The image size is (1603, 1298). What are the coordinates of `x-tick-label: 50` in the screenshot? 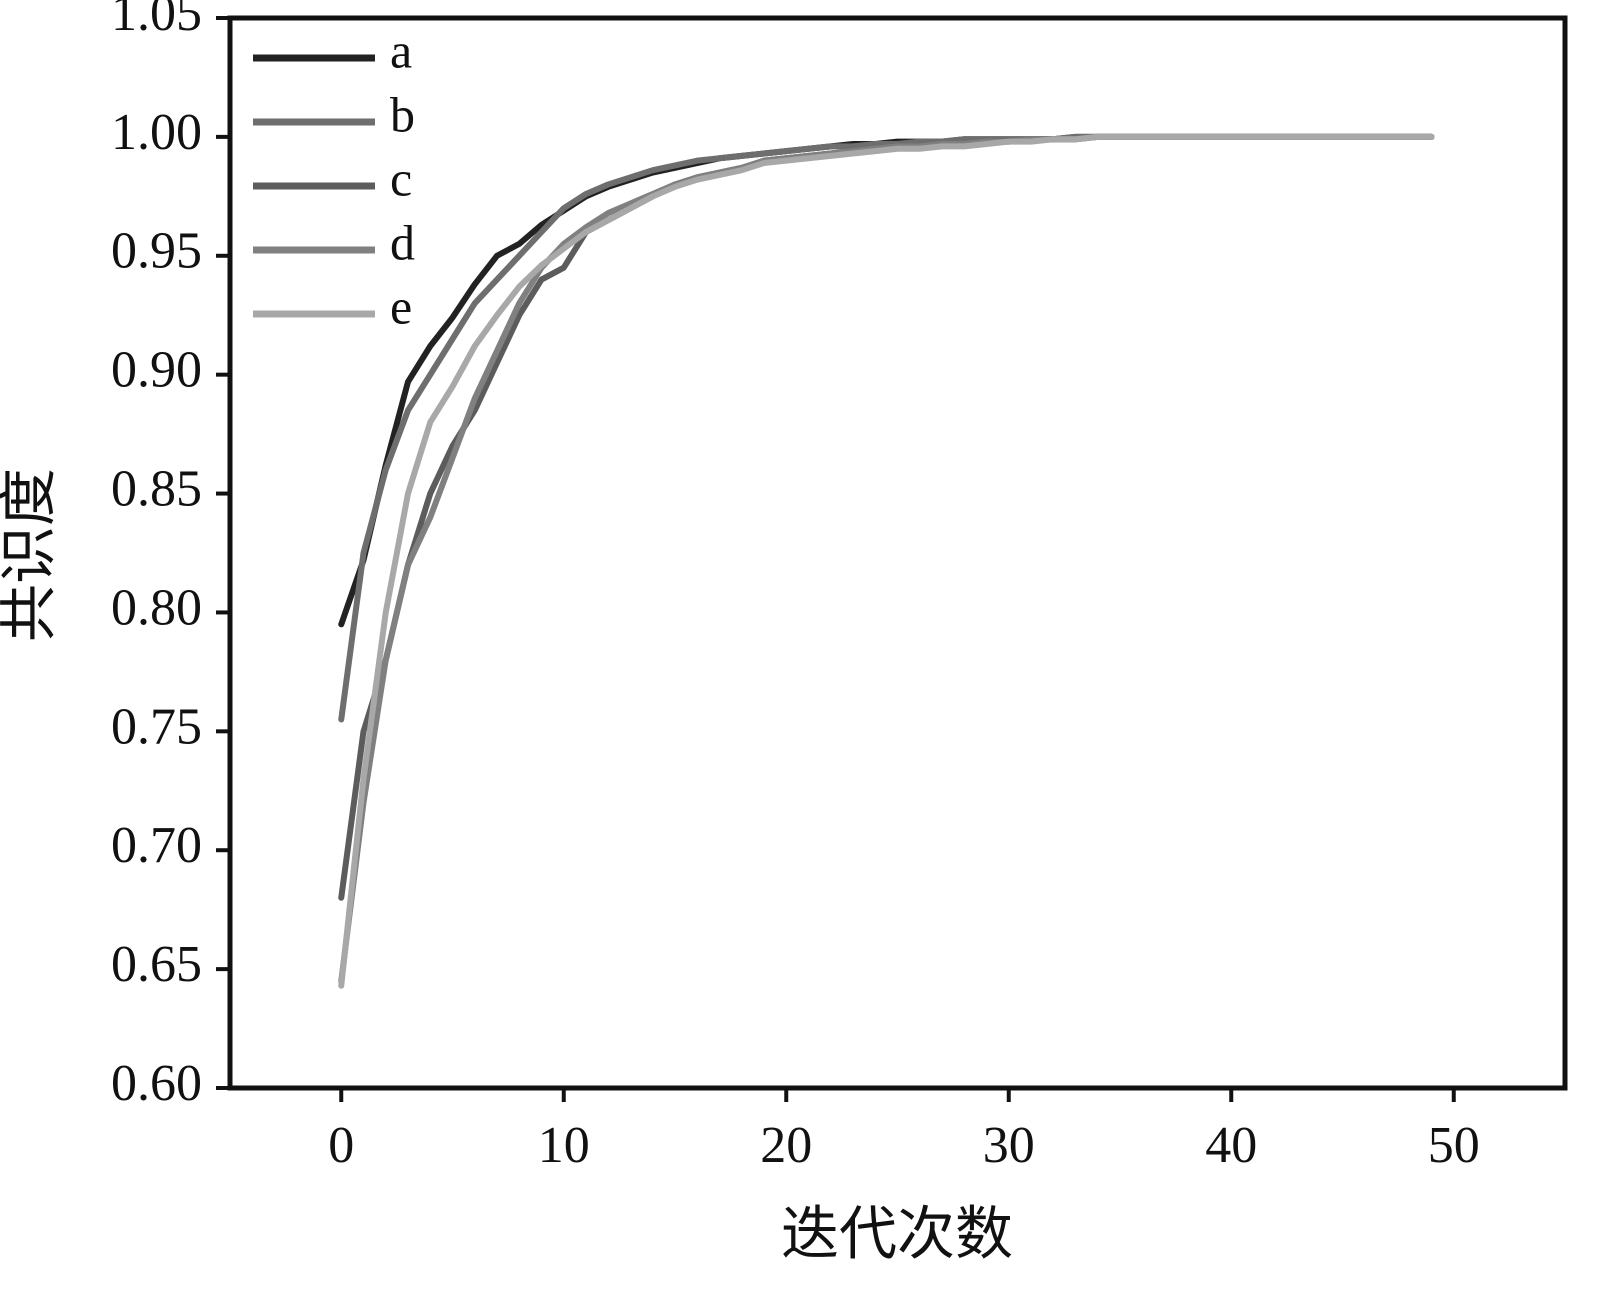 It's located at (1454, 1145).